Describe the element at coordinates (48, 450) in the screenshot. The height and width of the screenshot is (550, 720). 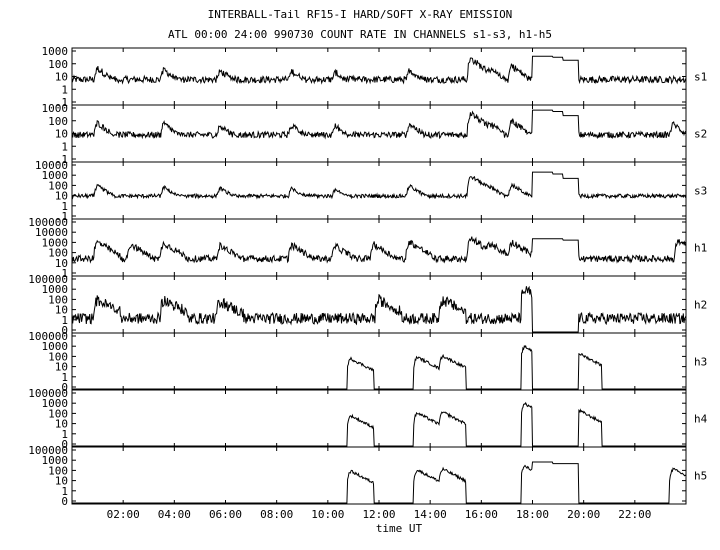
I see `y-tick-label-h5-0: 100000` at that location.